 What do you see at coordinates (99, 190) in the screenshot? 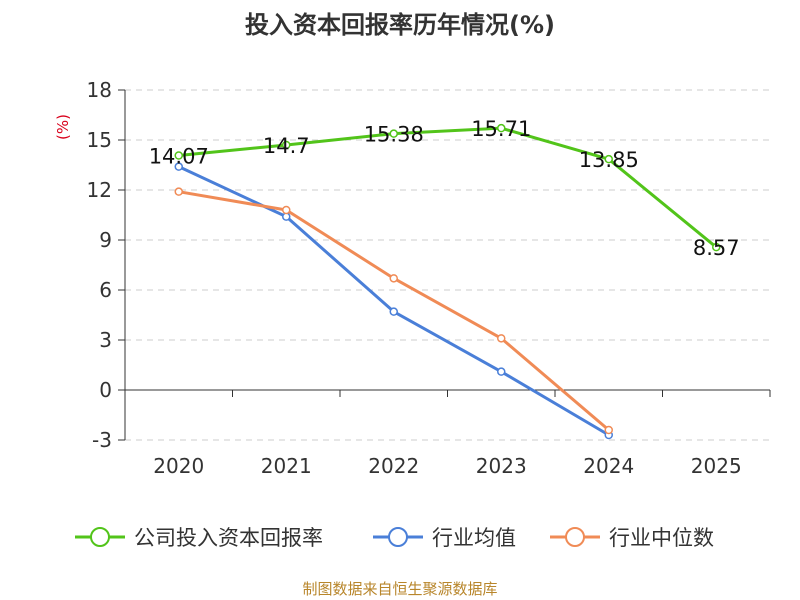
I see `y-tick-label: 12` at bounding box center [99, 190].